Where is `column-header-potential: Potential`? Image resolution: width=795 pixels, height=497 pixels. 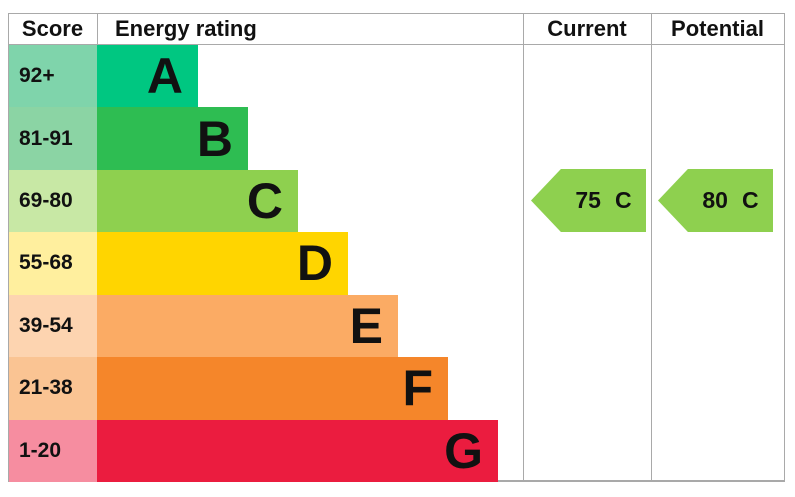 column-header-potential: Potential is located at coordinates (717, 28).